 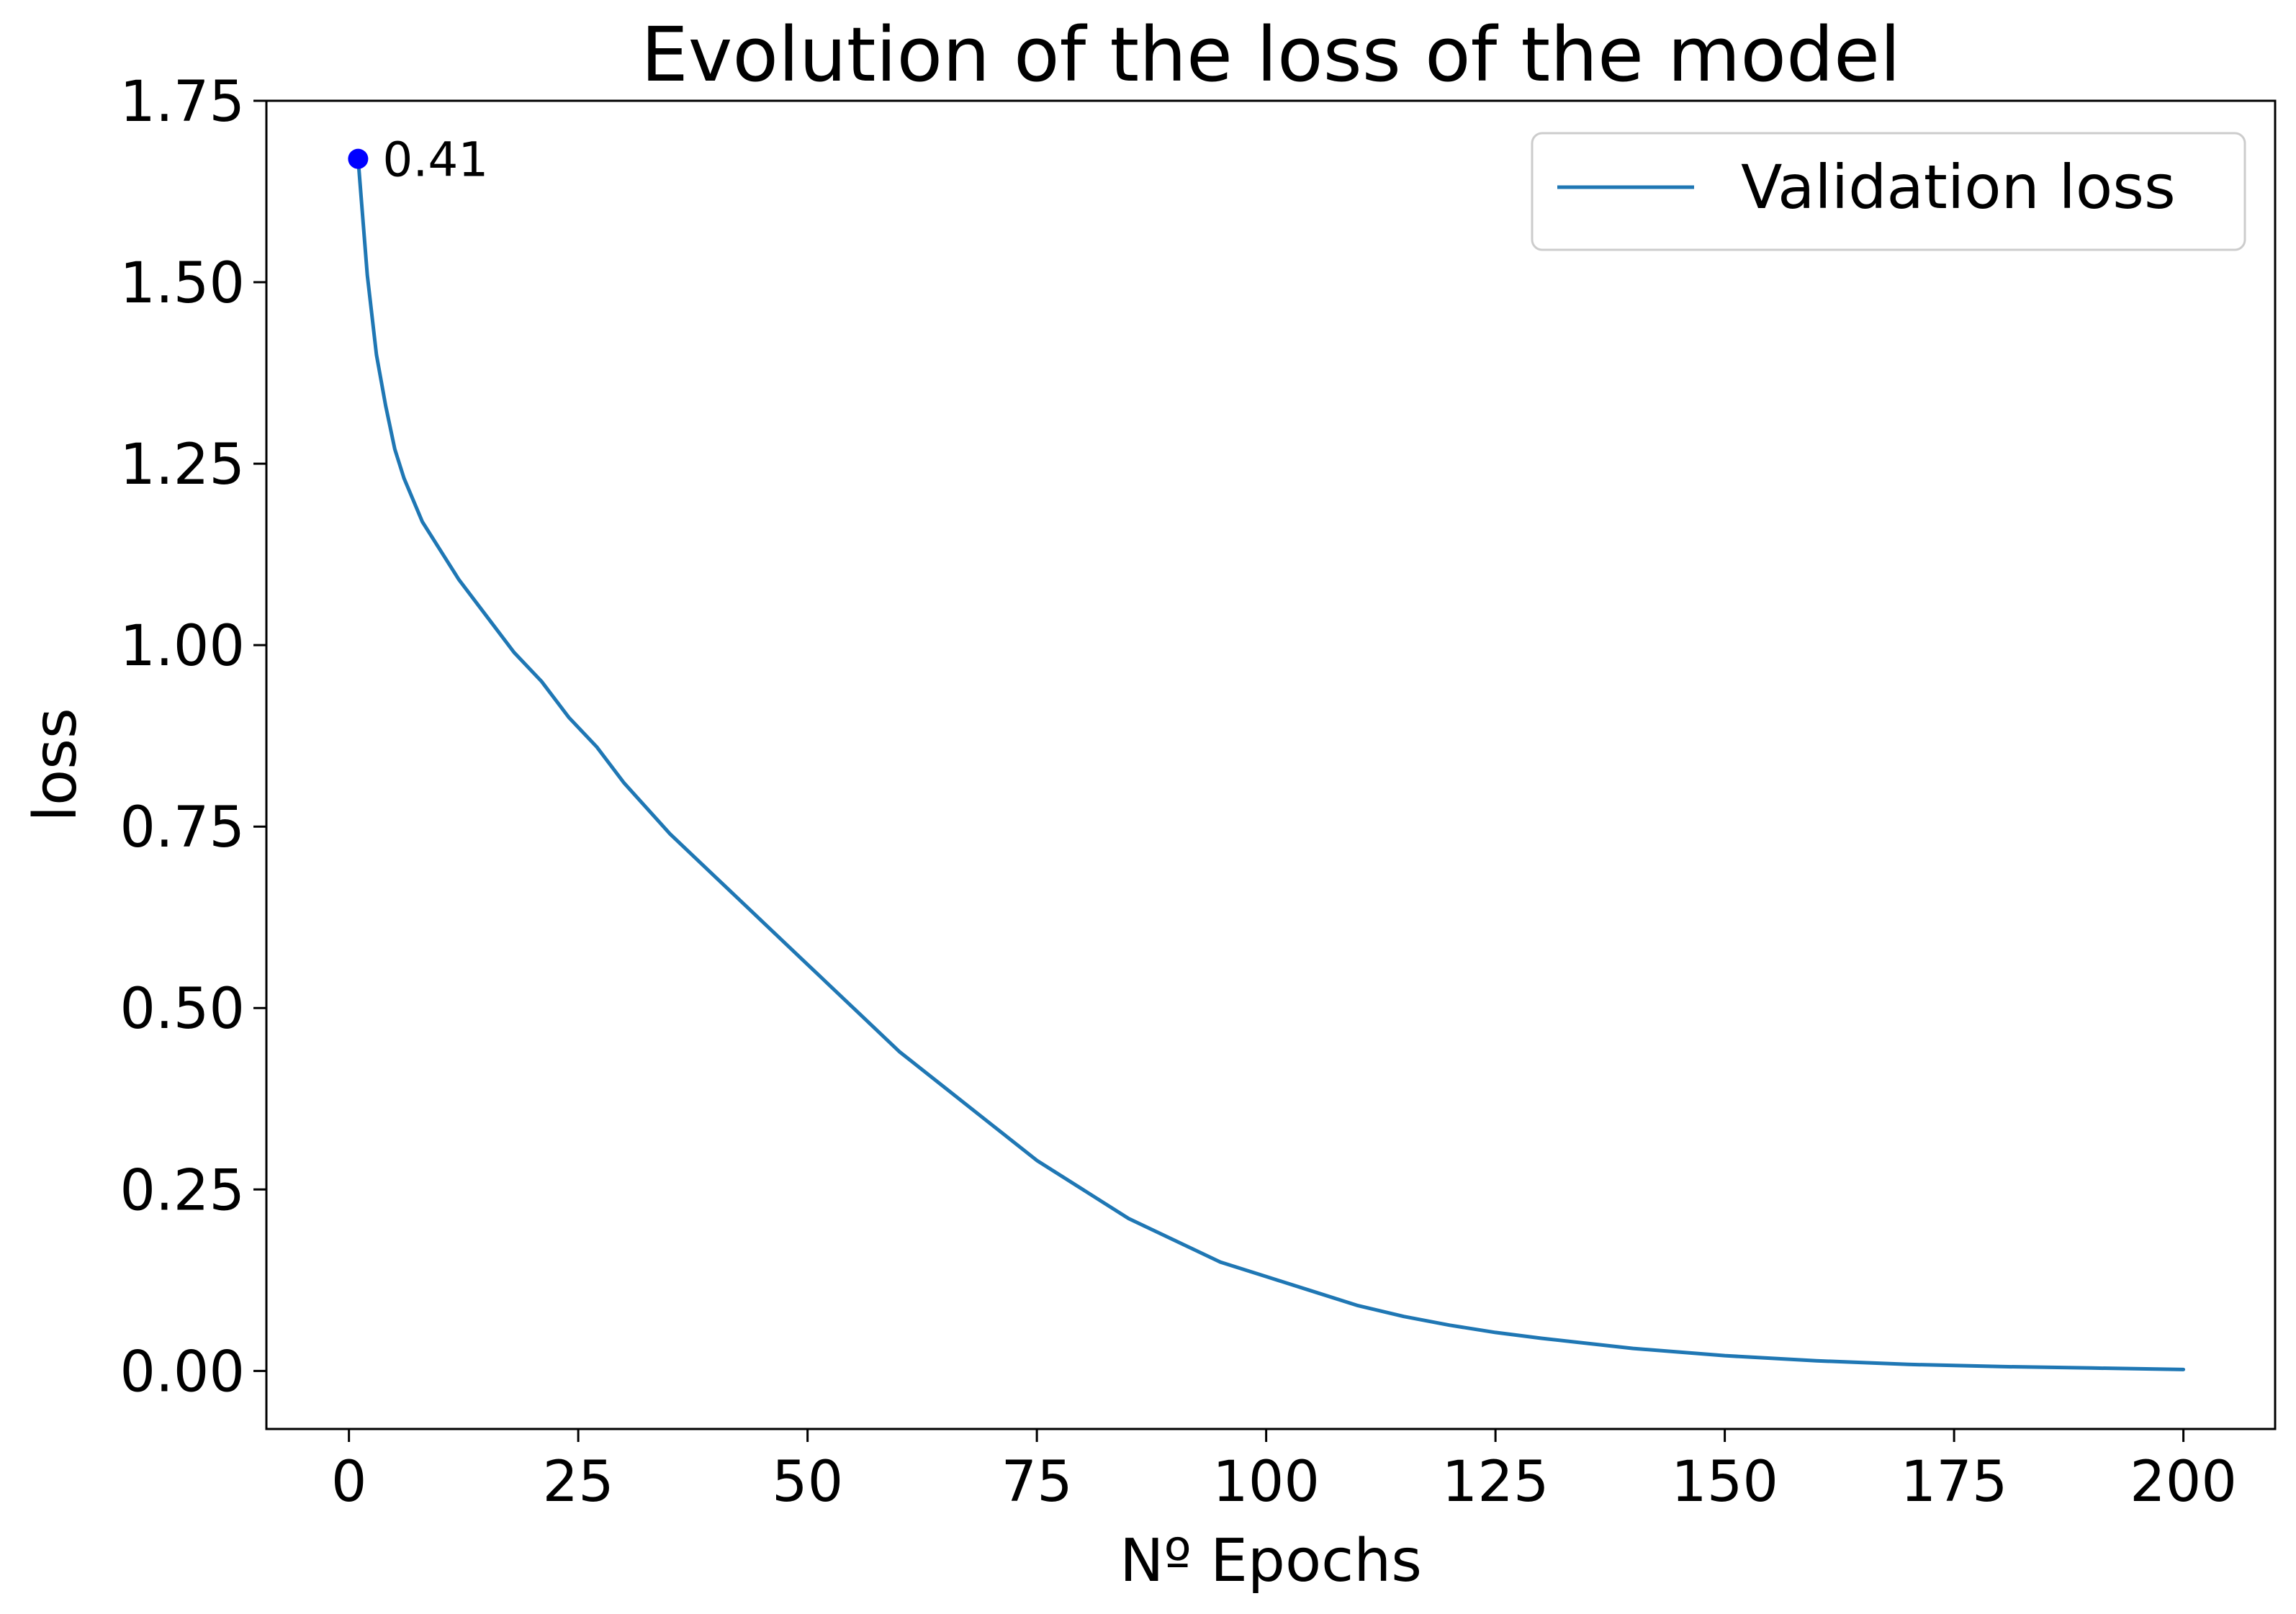 What do you see at coordinates (183, 646) in the screenshot?
I see `y-tick-label: 1.00` at bounding box center [183, 646].